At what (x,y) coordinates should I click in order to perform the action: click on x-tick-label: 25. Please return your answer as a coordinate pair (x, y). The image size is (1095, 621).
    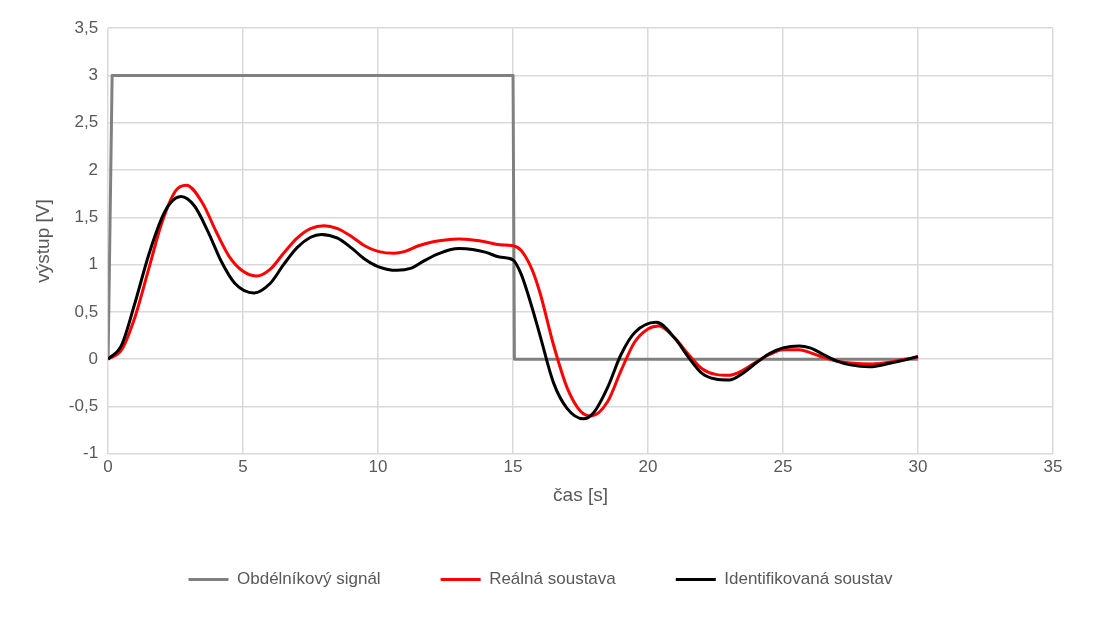
    Looking at the image, I should click on (783, 466).